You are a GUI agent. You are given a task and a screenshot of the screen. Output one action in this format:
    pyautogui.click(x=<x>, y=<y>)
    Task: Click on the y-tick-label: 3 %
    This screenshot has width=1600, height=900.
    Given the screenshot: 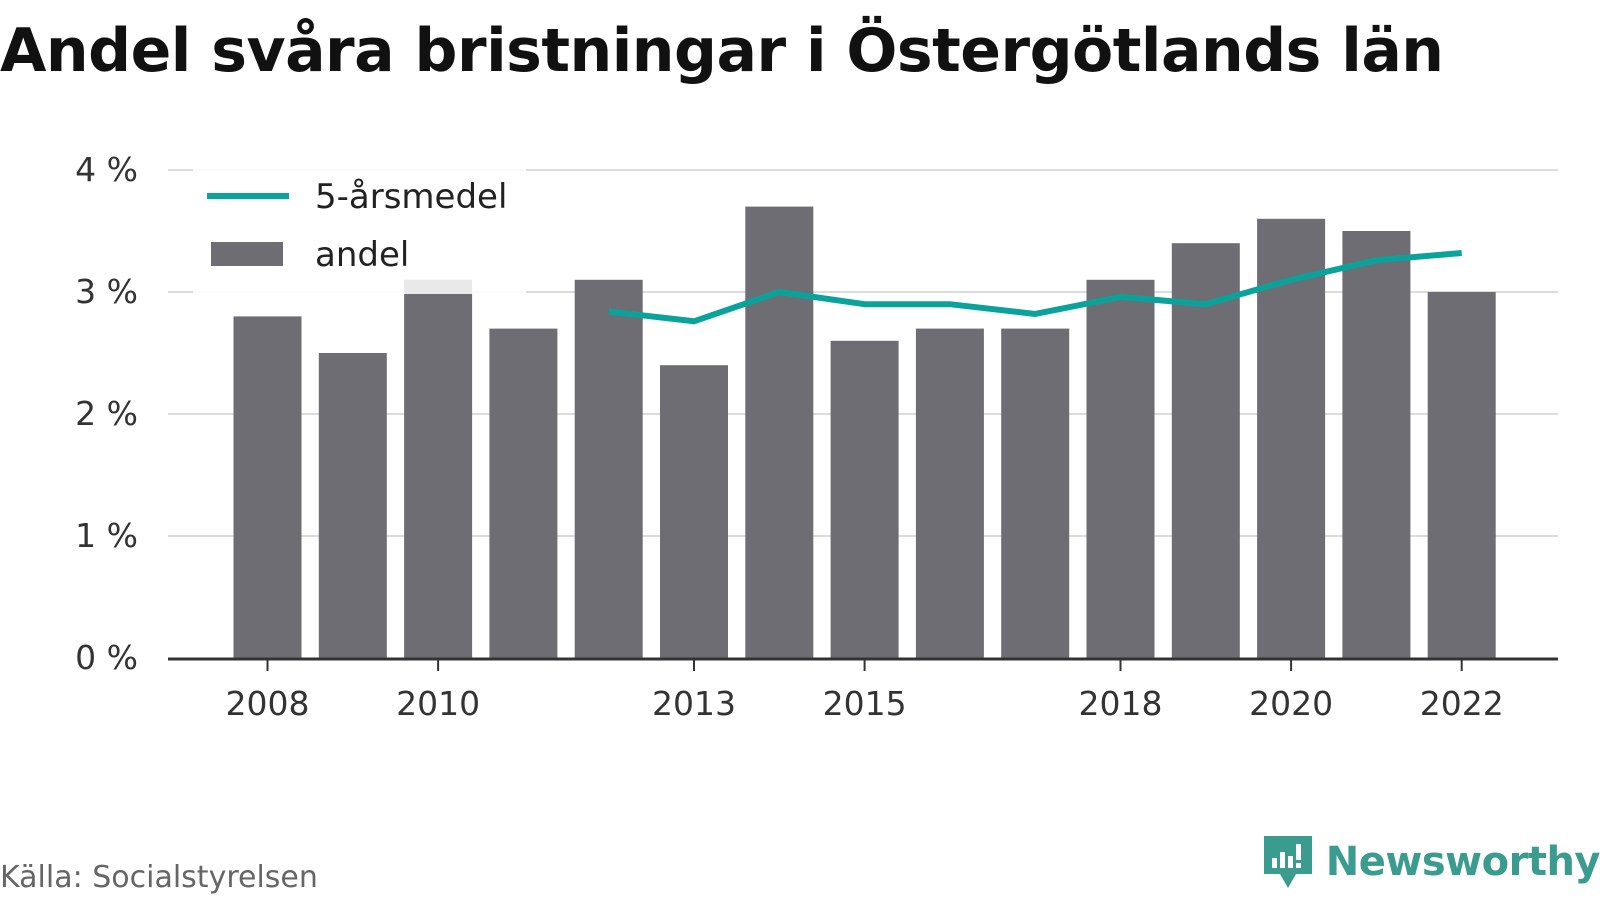 What is the action you would take?
    pyautogui.click(x=106, y=291)
    